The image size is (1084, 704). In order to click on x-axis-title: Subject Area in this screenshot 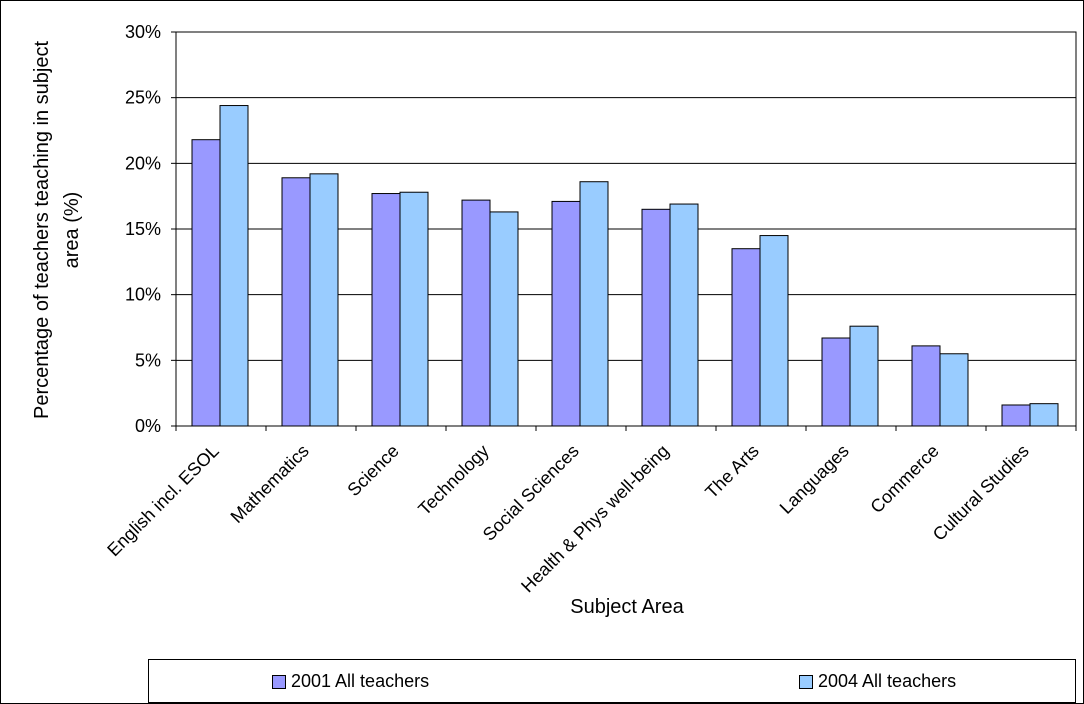, I will do `click(627, 607)`.